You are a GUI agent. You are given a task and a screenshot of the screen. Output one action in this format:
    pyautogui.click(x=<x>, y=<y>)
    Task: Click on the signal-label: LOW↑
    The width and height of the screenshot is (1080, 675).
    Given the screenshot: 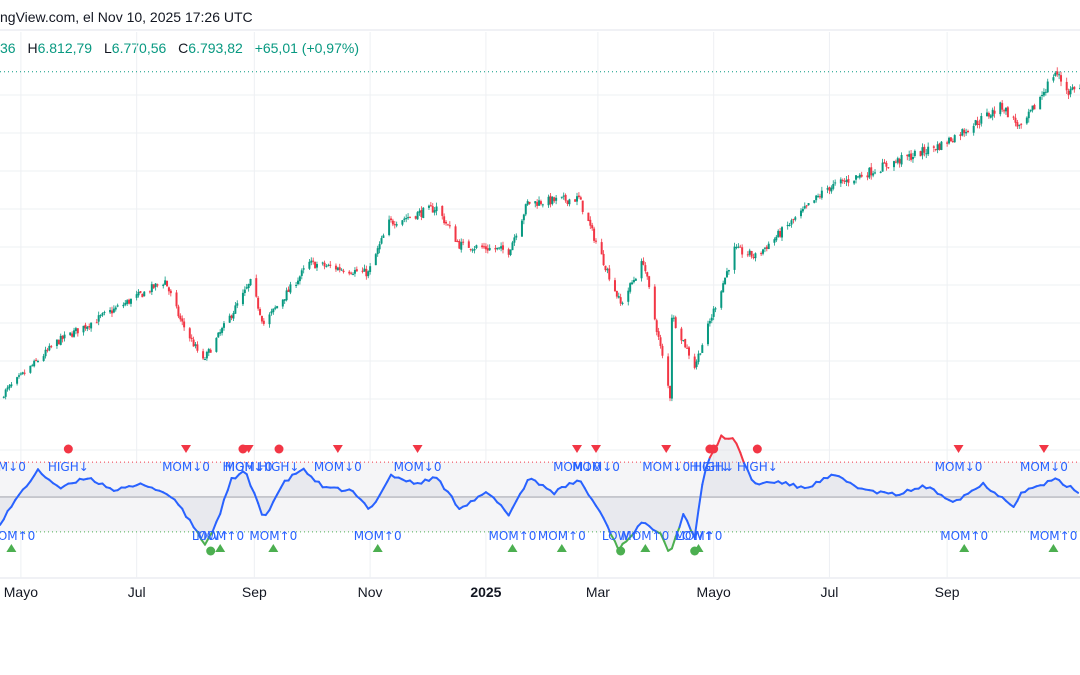 What is the action you would take?
    pyautogui.click(x=695, y=536)
    